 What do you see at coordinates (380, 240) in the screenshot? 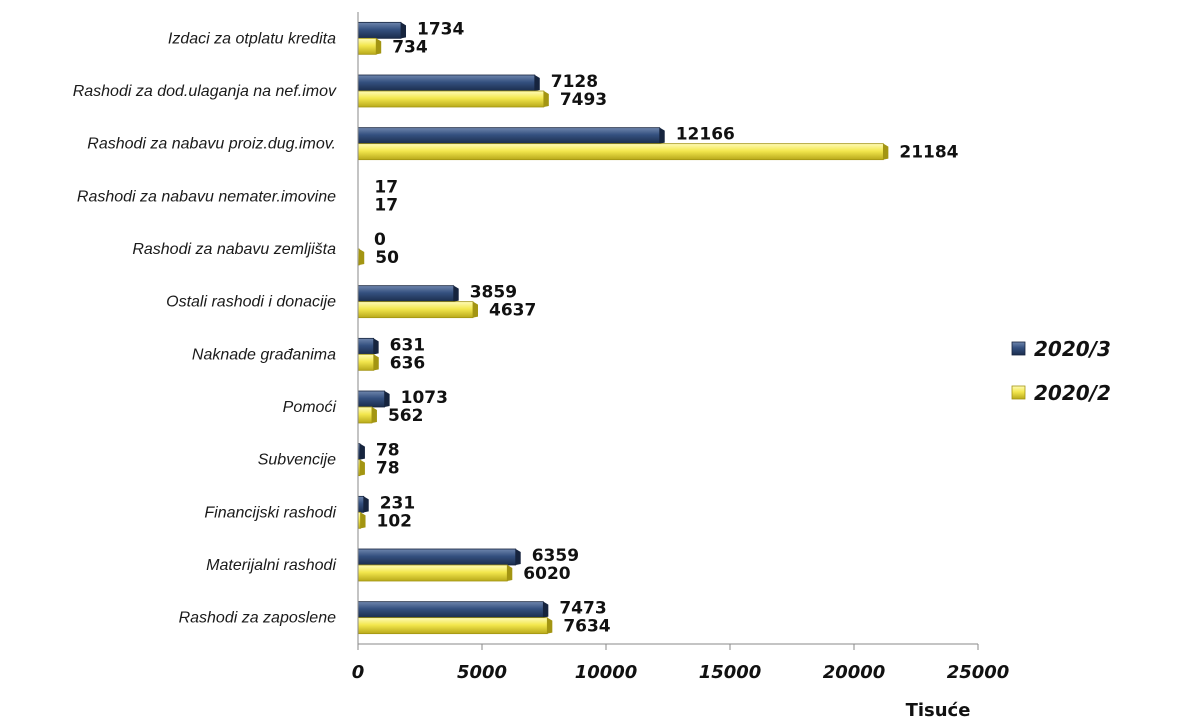
I see `data-label: 0` at bounding box center [380, 240].